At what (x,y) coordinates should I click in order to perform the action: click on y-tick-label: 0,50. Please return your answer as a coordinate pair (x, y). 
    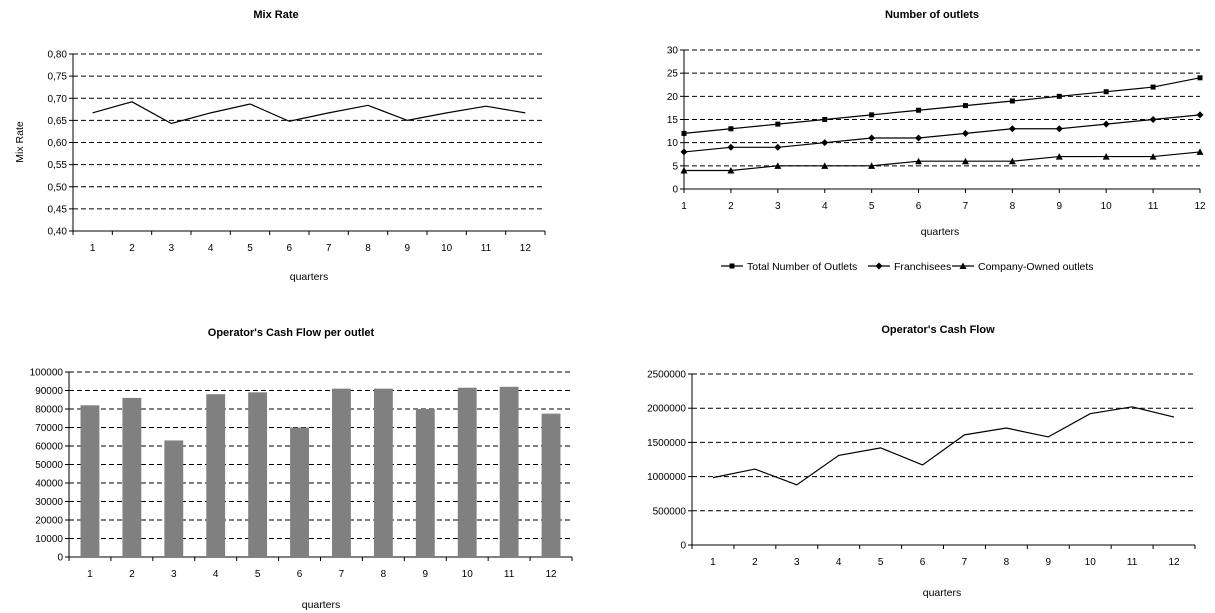
    Looking at the image, I should click on (58, 187).